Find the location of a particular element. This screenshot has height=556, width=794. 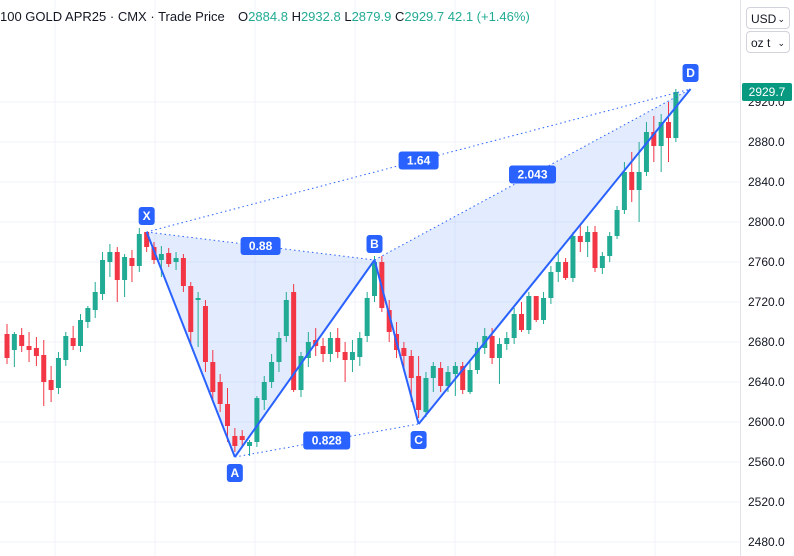

price-tick-label: 2680.0 is located at coordinates (766, 342).